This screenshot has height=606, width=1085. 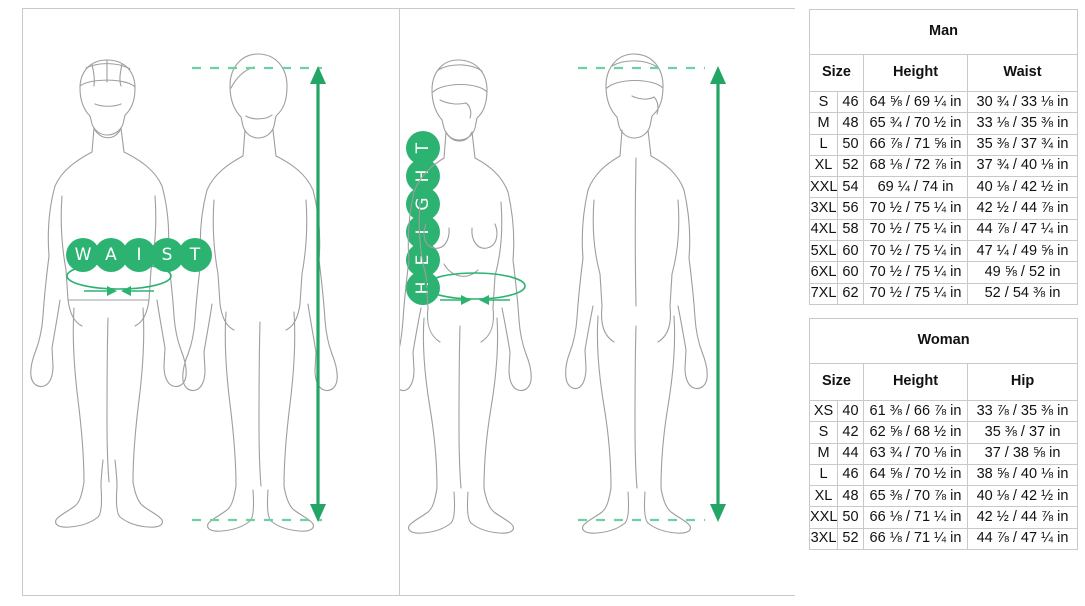 What do you see at coordinates (1022, 475) in the screenshot?
I see `hip-range: 38 ⅝ / 40 ⅛ in` at bounding box center [1022, 475].